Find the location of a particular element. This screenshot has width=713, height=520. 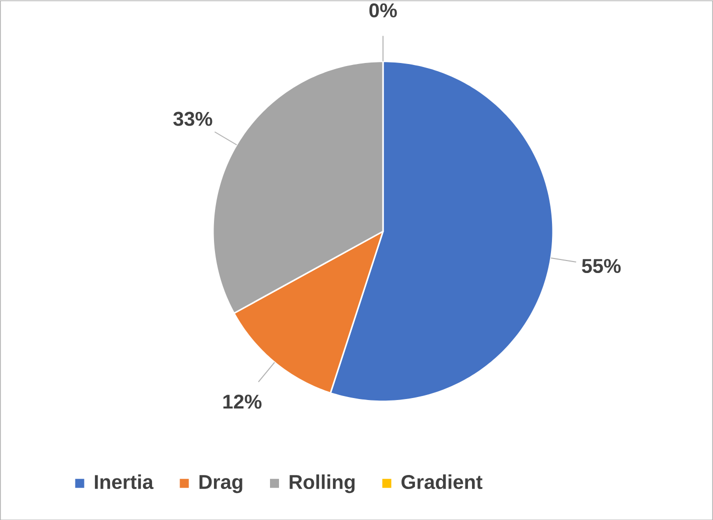

text: 0% is located at coordinates (383, 10).